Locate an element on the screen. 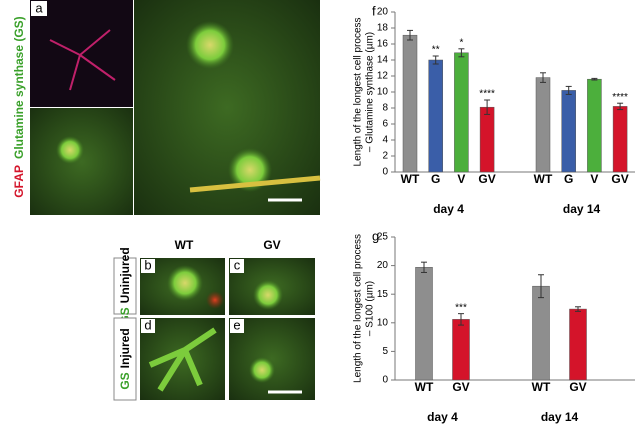 The width and height of the screenshot is (640, 425). image-gs is located at coordinates (81, 161).